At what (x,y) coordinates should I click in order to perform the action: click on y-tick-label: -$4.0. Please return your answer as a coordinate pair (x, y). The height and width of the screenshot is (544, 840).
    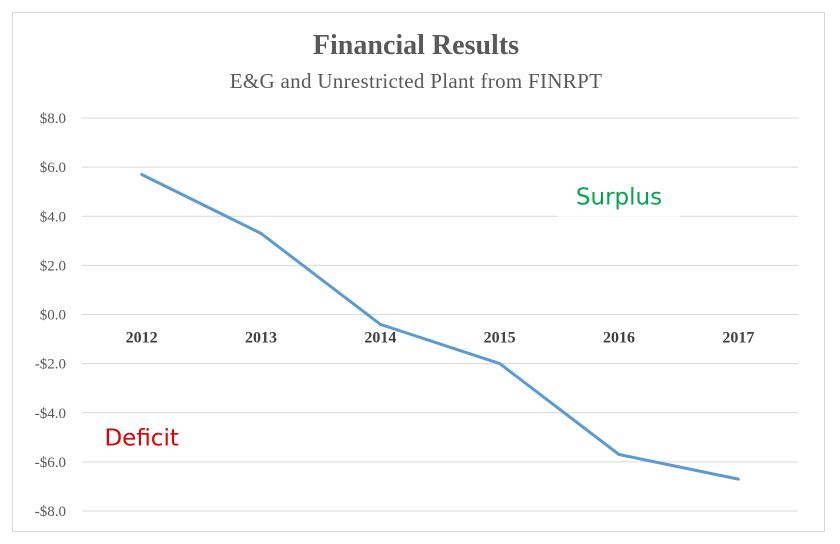
    Looking at the image, I should click on (50, 414).